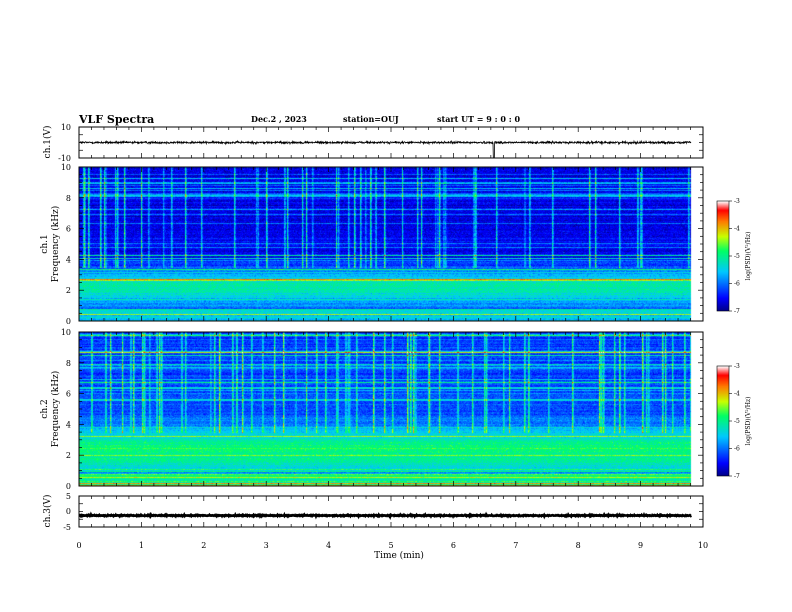  Describe the element at coordinates (737, 201) in the screenshot. I see `ch1-colorbar-tick-label: -3` at that location.